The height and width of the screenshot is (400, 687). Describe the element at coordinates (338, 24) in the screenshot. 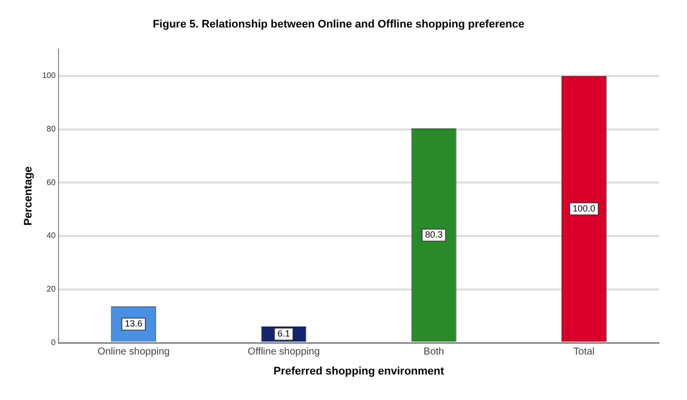

I see `chart-title: Figure 5. Relationship between Online and Offline shopping preference` at that location.